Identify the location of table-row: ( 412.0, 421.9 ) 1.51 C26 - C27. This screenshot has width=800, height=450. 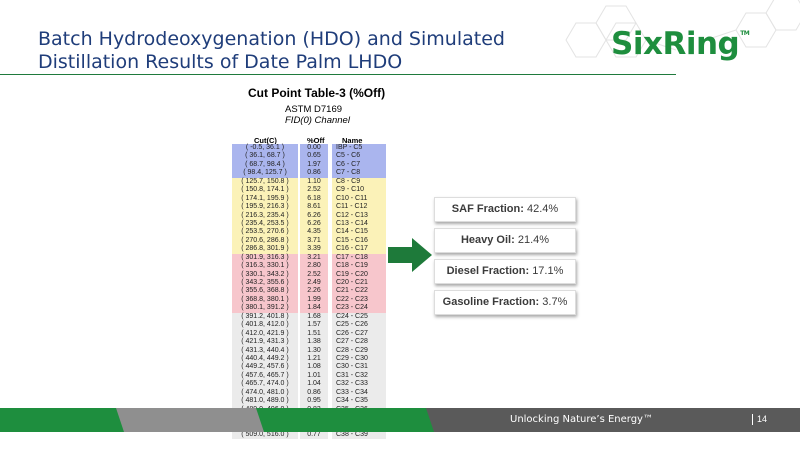
(310, 334).